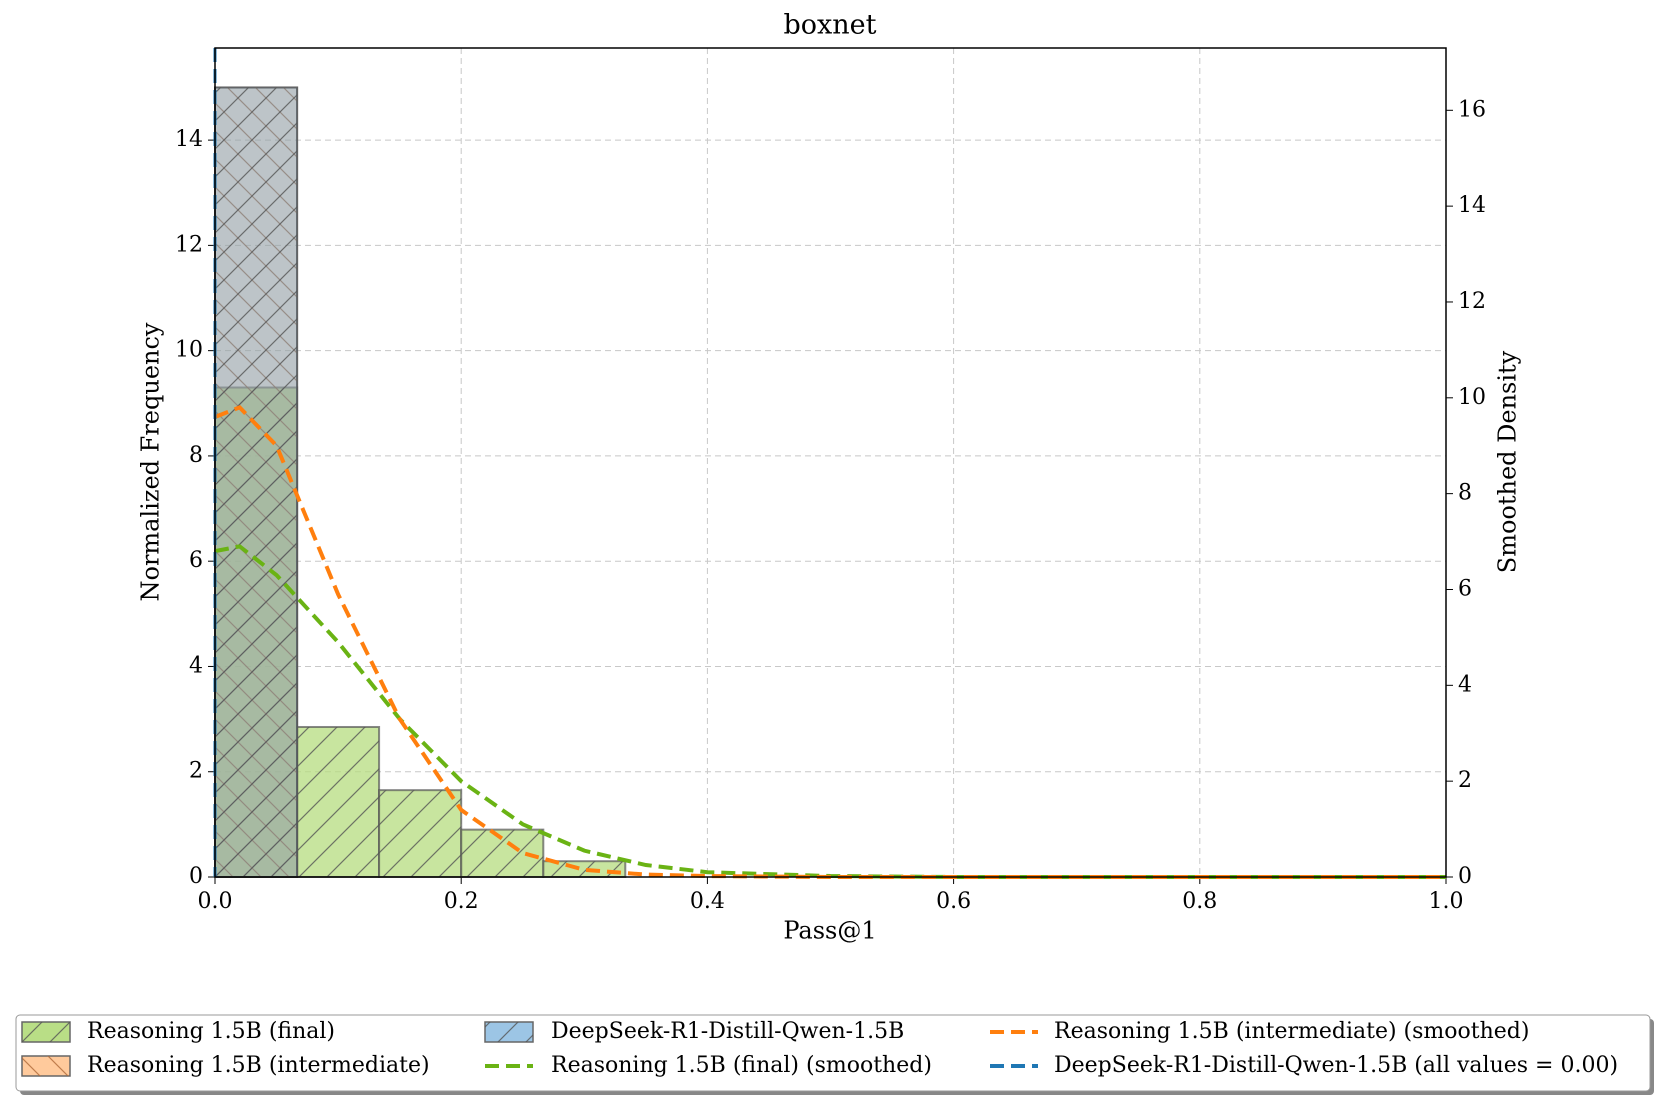 Image resolution: width=1660 pixels, height=1101 pixels. Describe the element at coordinates (1465, 684) in the screenshot. I see `y2-tick-label: 4` at that location.